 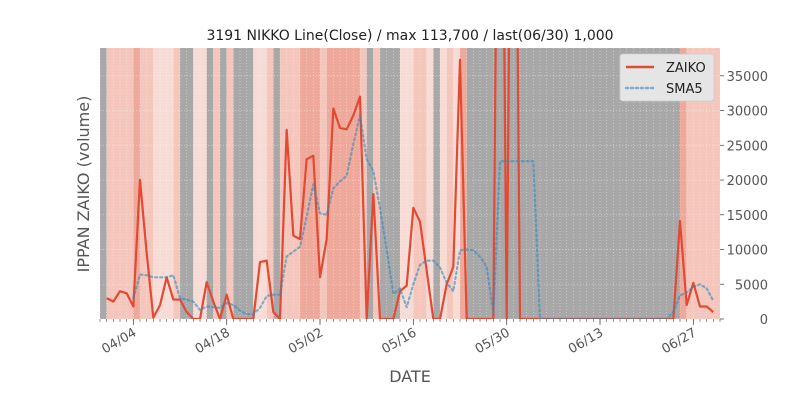 What do you see at coordinates (747, 77) in the screenshot?
I see `y-tick-label-7: 35000` at bounding box center [747, 77].